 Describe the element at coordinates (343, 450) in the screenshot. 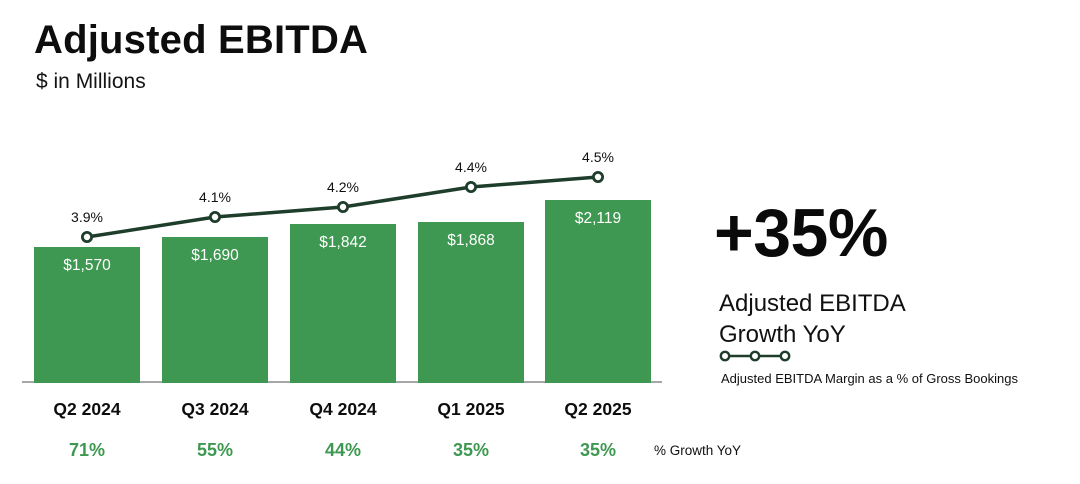

I see `growth-yoy-value: 44%` at that location.